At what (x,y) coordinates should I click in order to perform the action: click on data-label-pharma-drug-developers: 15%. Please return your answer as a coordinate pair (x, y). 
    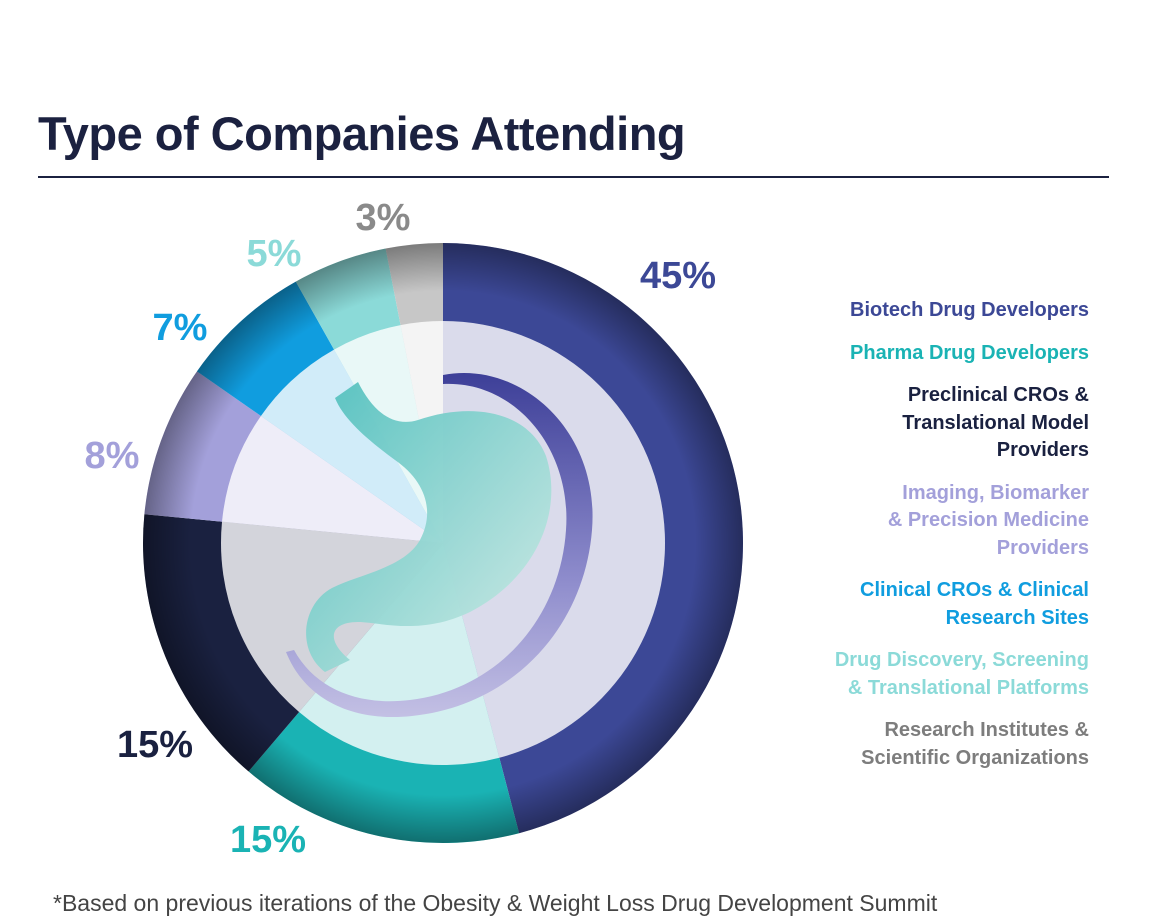
    Looking at the image, I should click on (268, 840).